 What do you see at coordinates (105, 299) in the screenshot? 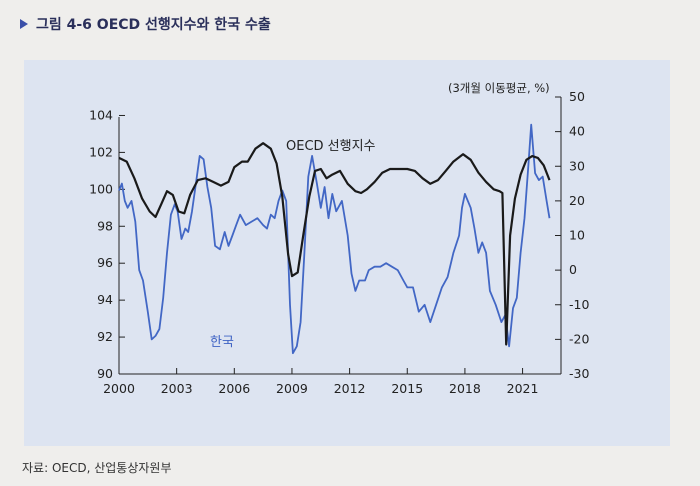
I see `left-y-tick-label: 94` at bounding box center [105, 299].